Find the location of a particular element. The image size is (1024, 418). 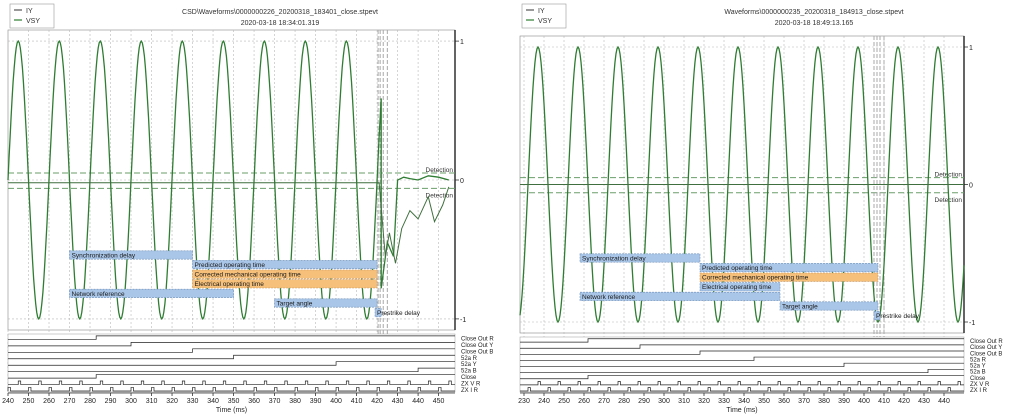

gantt-label: Network reference is located at coordinates (608, 297).